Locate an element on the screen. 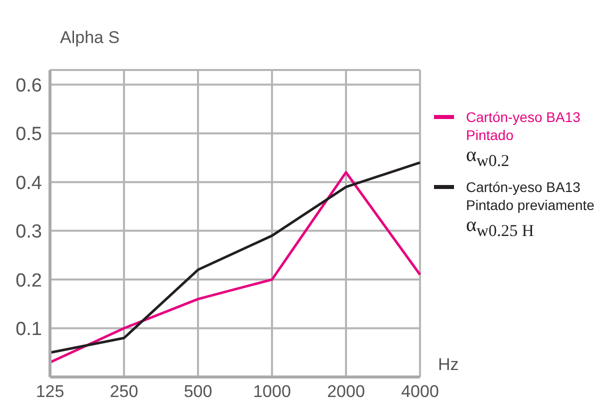 Image resolution: width=616 pixels, height=401 pixels. x-tick-label: 250 is located at coordinates (124, 391).